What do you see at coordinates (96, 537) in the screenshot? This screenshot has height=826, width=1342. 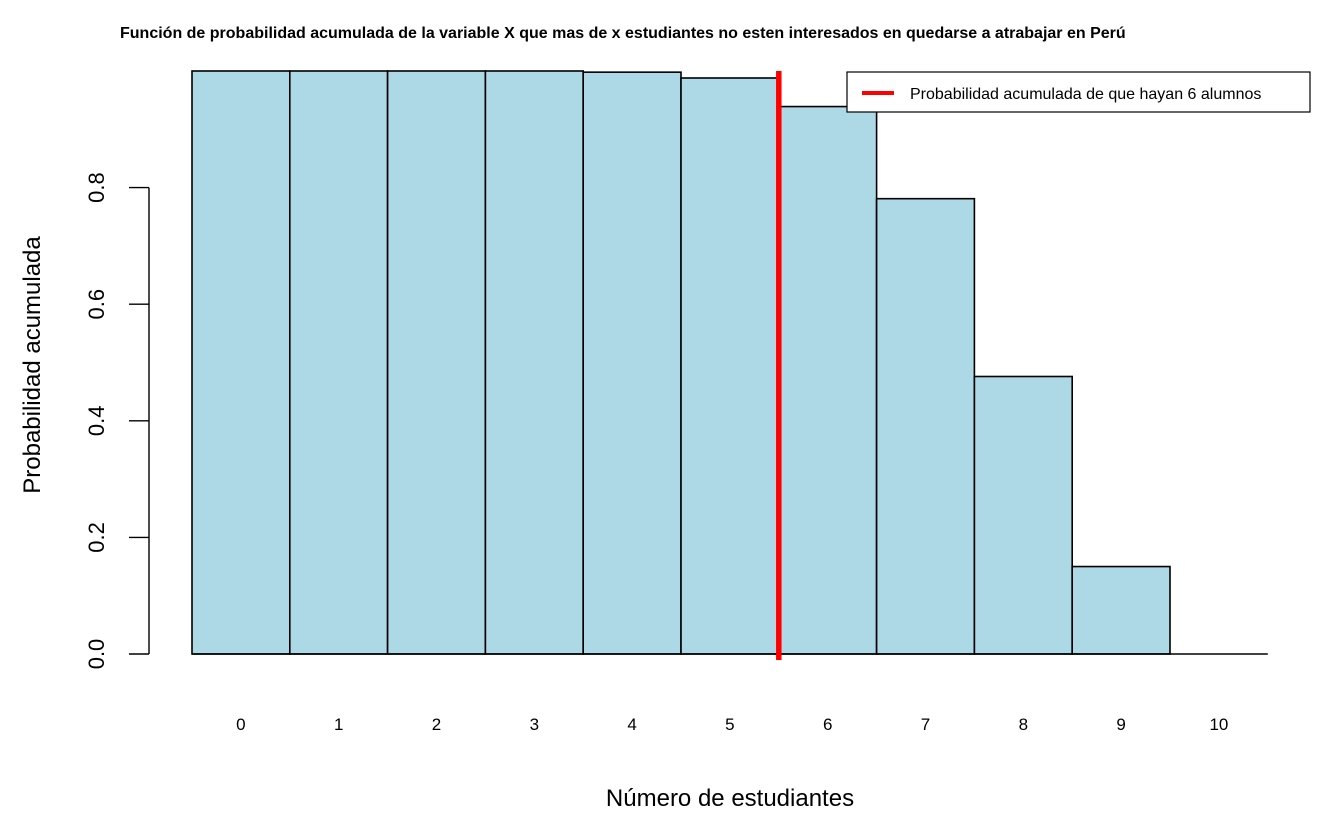 I see `y-tick-label: 0.2` at bounding box center [96, 537].